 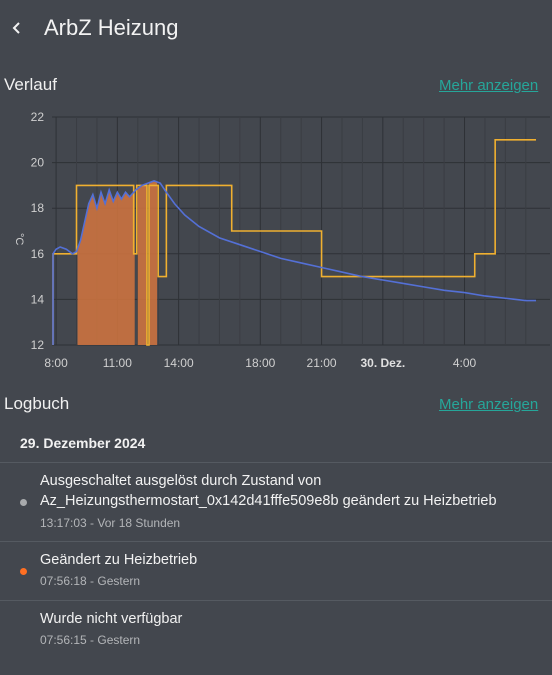 I want to click on y-tick-label: 22, so click(x=38, y=117).